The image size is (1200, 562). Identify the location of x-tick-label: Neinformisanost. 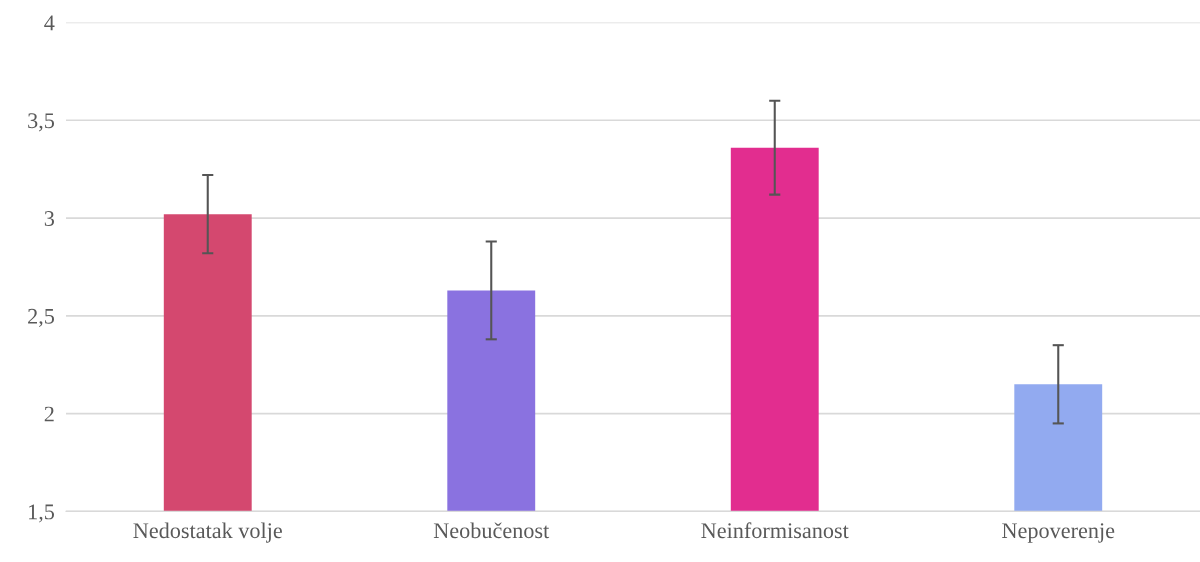
(775, 530).